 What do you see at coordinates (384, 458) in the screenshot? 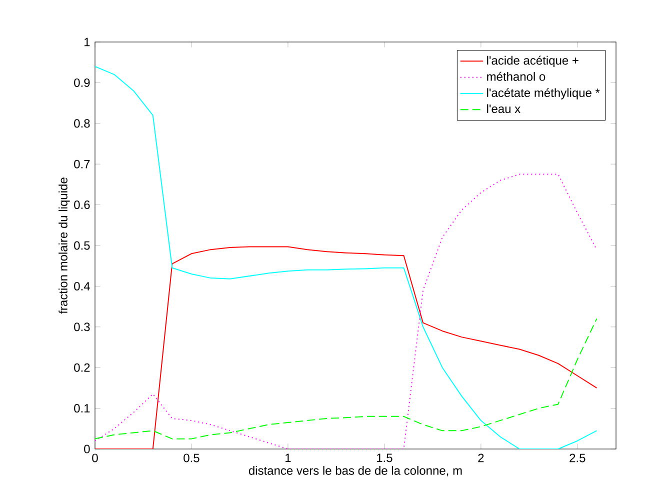
I see `x-tick-label: 1.5` at bounding box center [384, 458].